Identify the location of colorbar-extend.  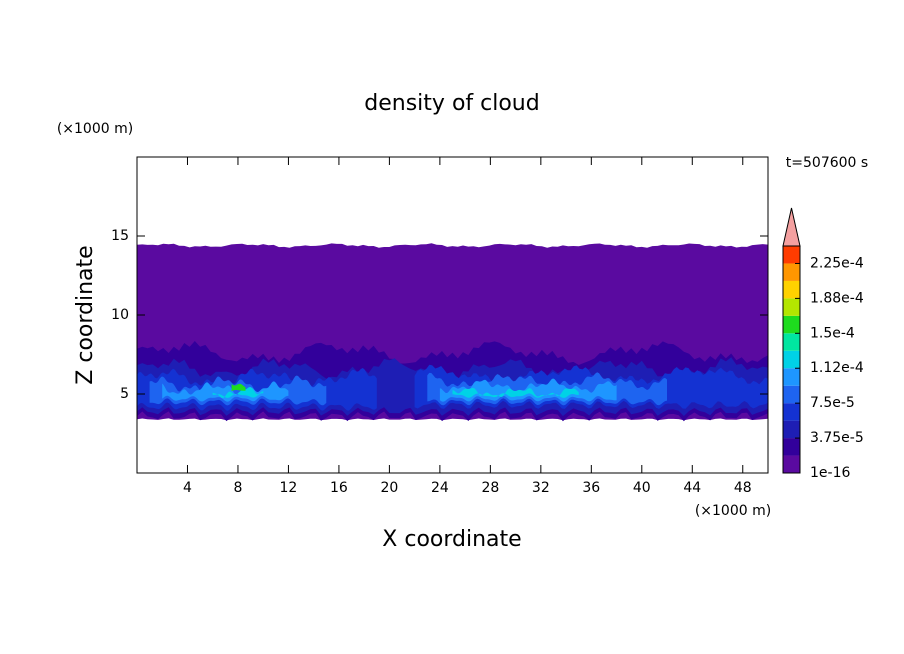
(791, 227).